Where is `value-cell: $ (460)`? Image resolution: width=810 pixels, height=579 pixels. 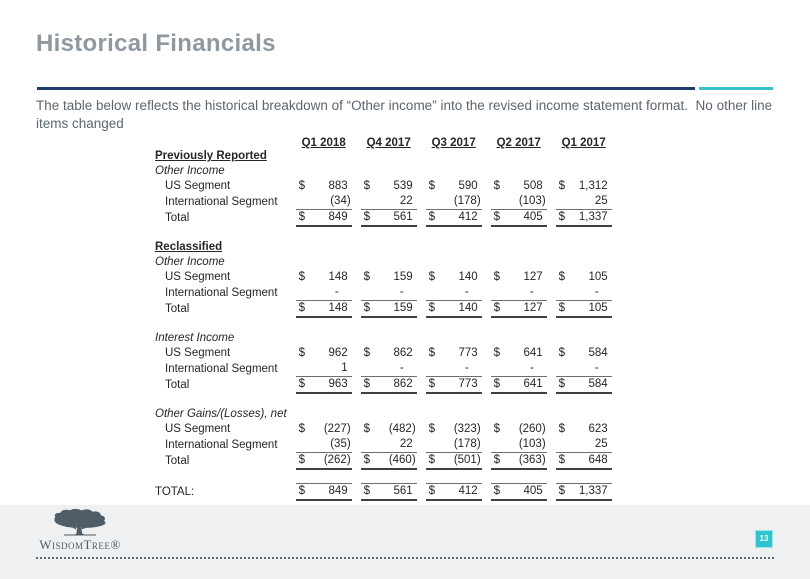 value-cell: $ (460) is located at coordinates (388, 461).